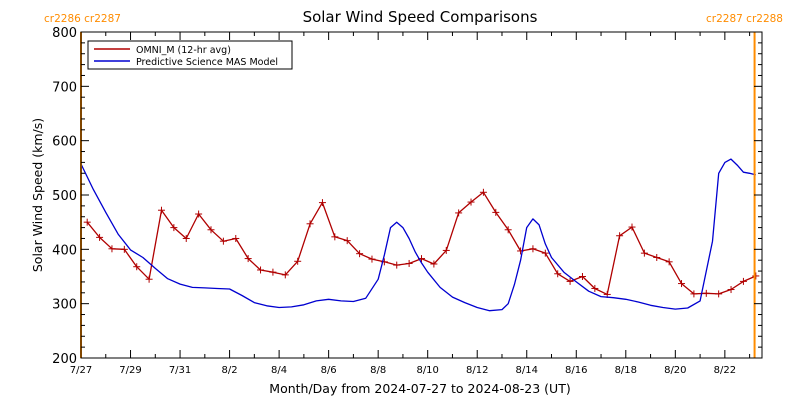  What do you see at coordinates (744, 19) in the screenshot?
I see `carrington-label: cr2287 cr2288` at bounding box center [744, 19].